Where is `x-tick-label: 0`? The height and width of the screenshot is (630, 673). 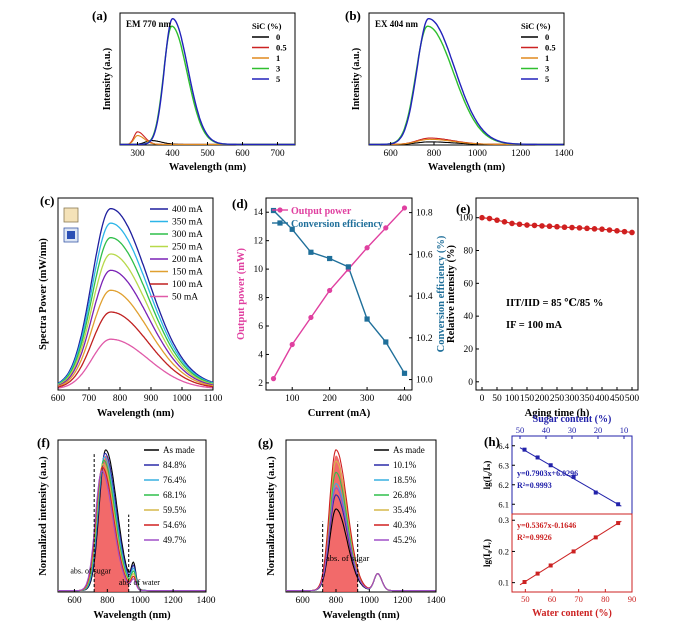 x-tick-label: 0 is located at coordinates (482, 399).